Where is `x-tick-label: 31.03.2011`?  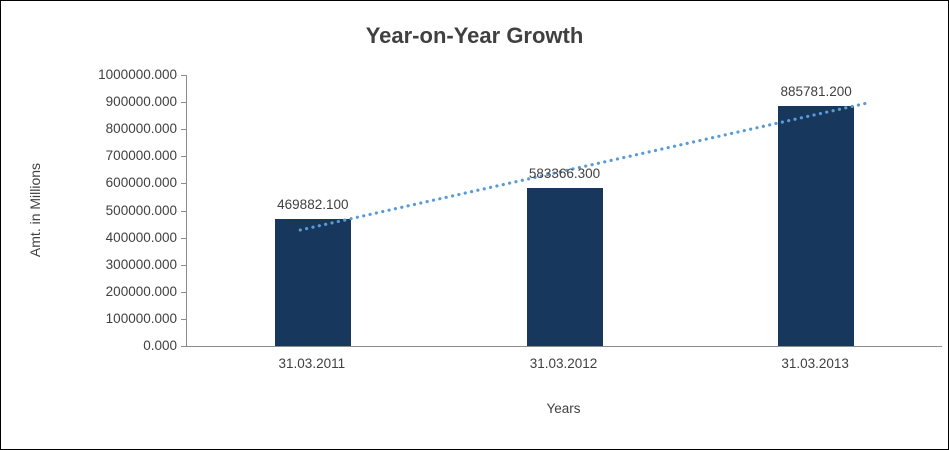 x-tick-label: 31.03.2011 is located at coordinates (312, 363).